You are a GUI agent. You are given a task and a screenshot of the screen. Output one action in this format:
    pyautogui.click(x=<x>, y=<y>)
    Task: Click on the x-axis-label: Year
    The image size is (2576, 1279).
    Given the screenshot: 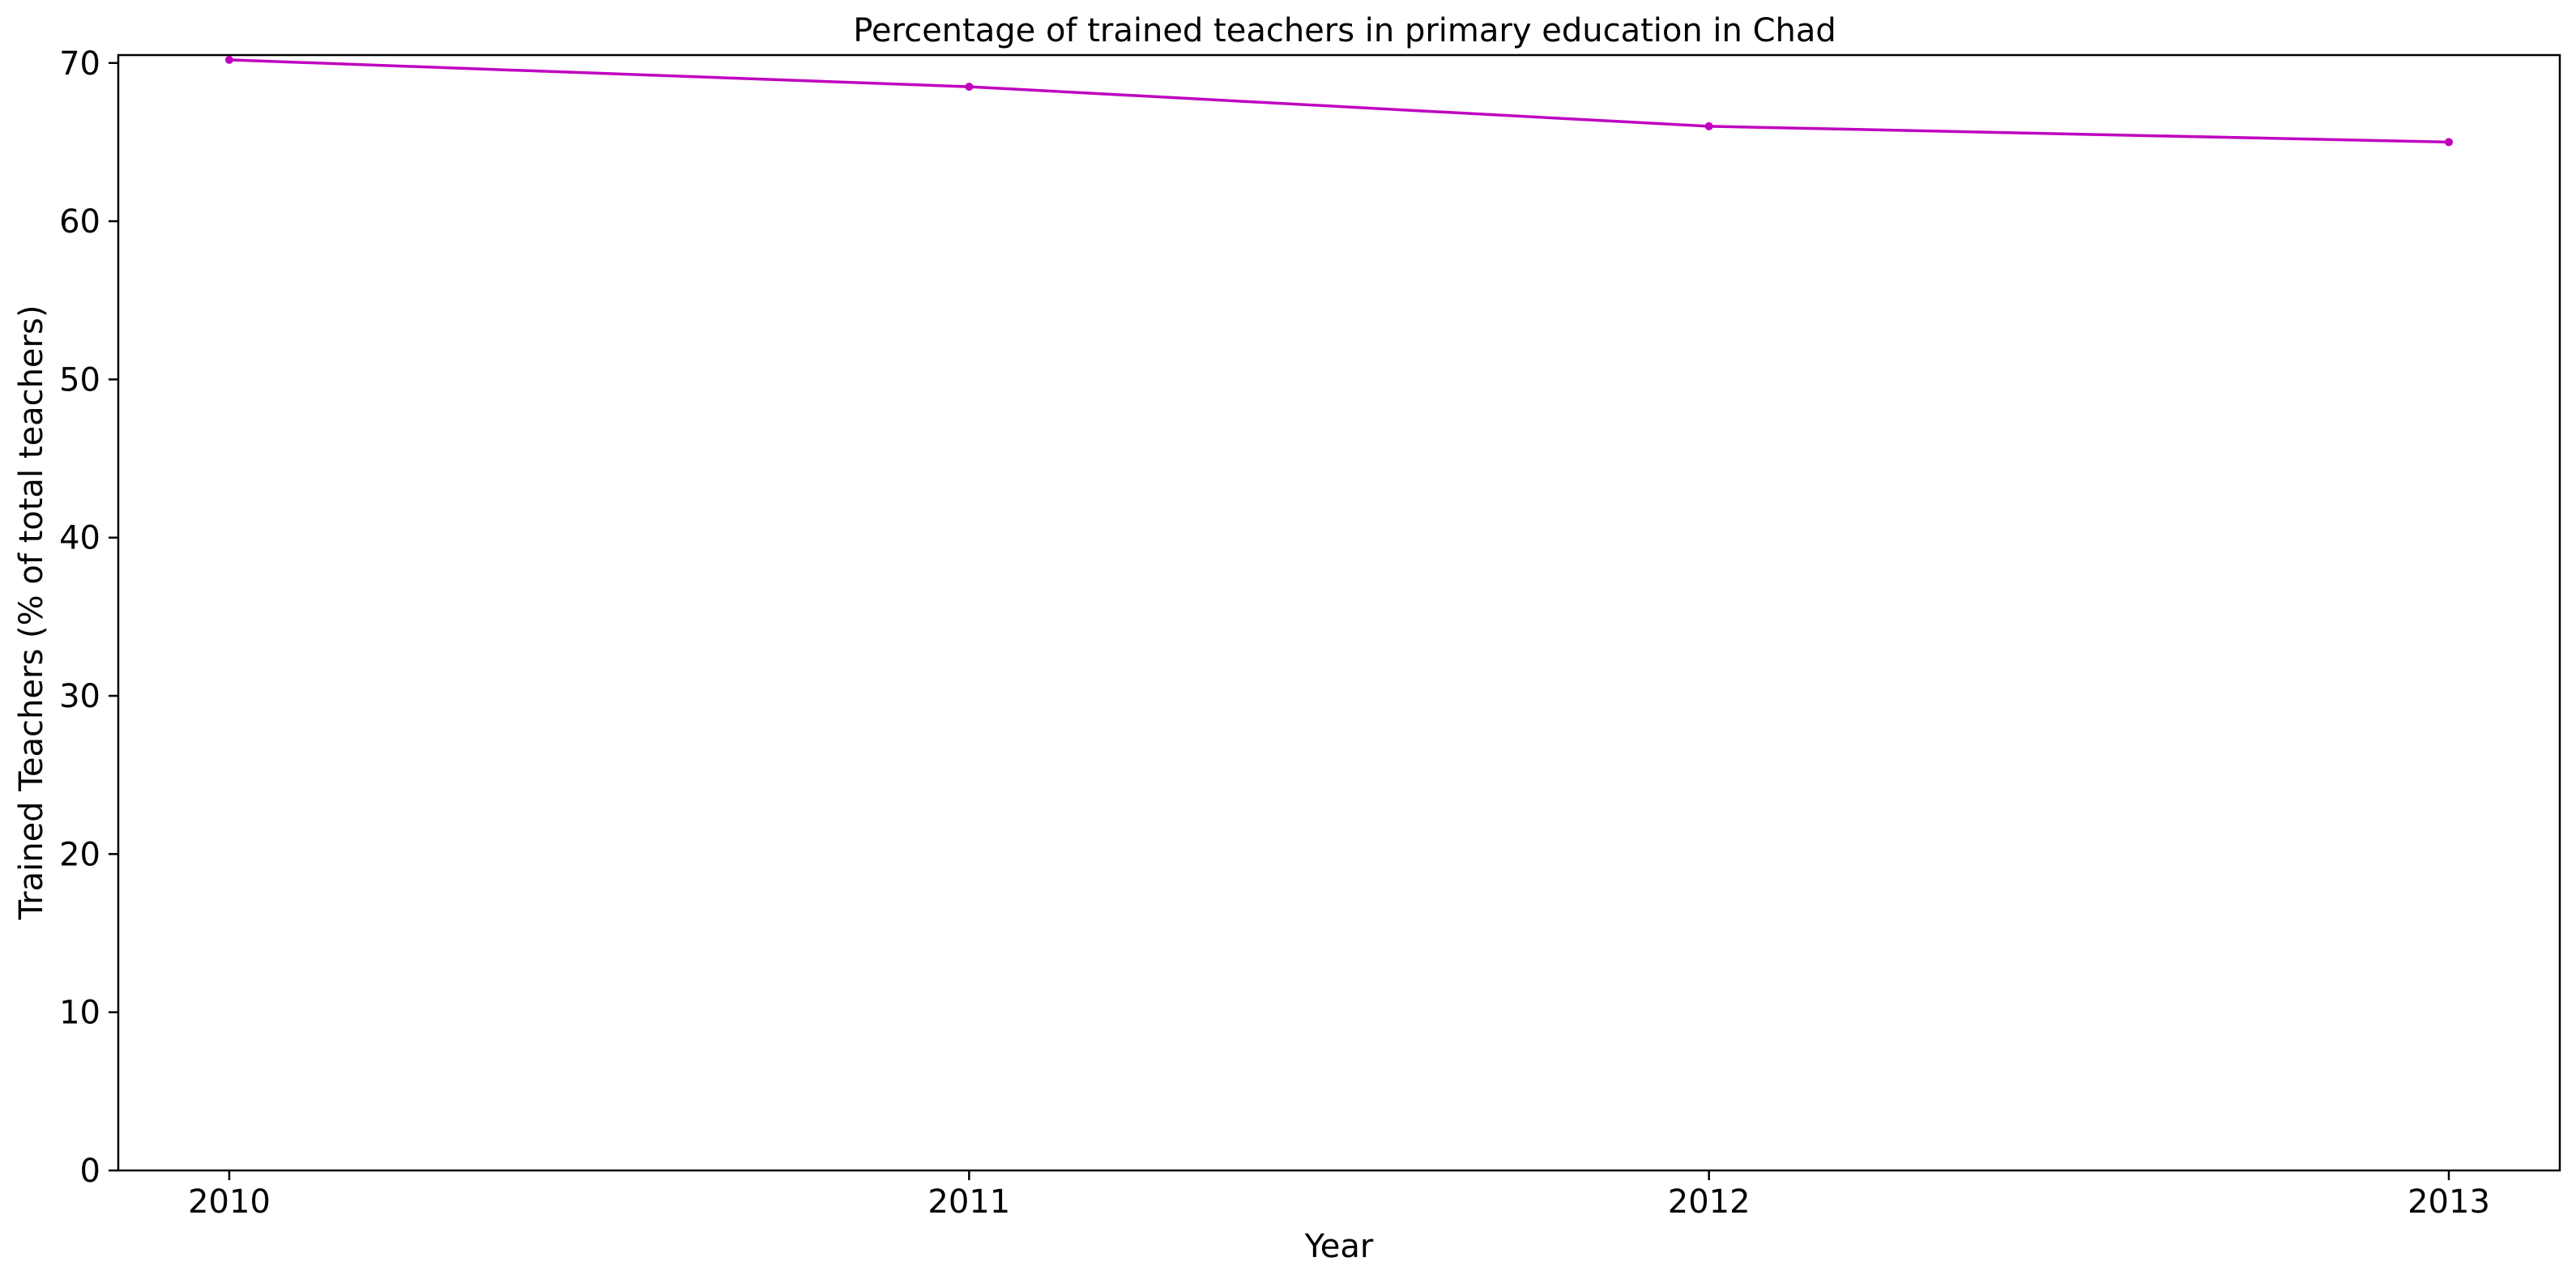 What is the action you would take?
    pyautogui.click(x=1339, y=1246)
    